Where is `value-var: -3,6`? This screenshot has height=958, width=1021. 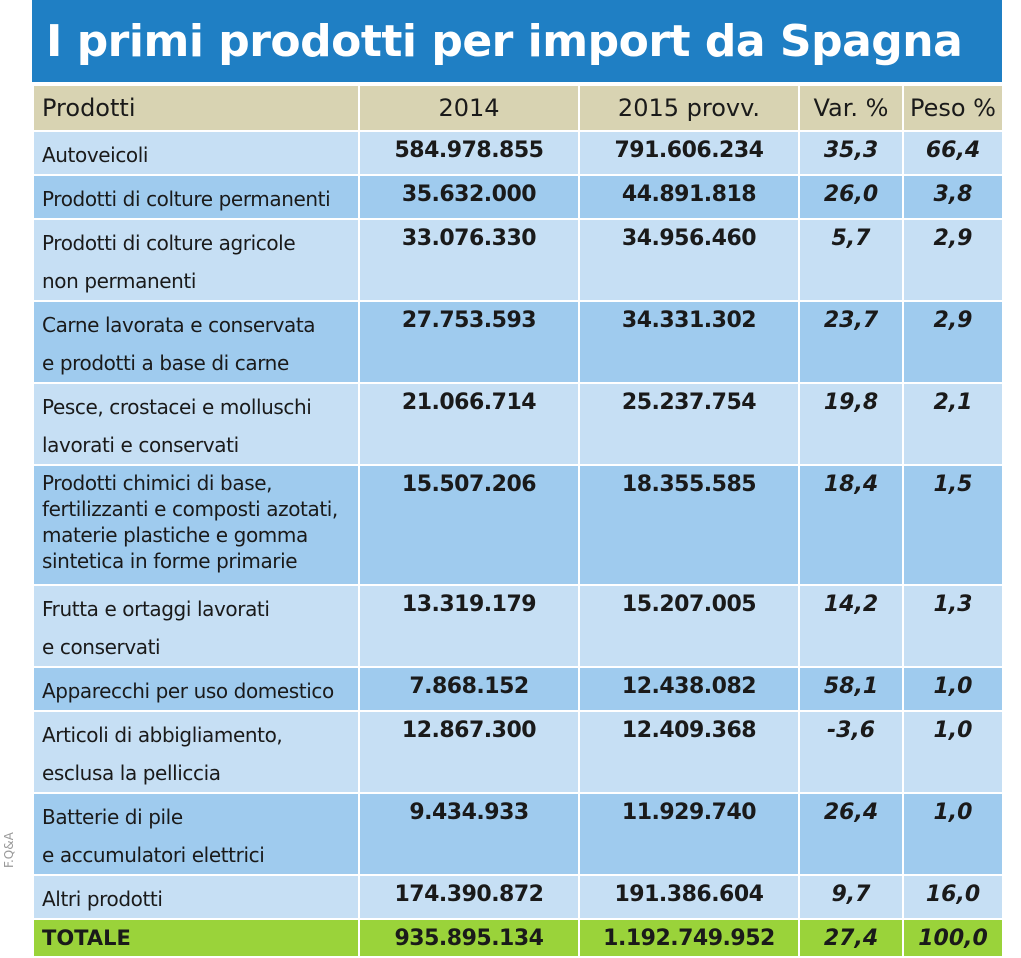 value-var: -3,6 is located at coordinates (851, 752).